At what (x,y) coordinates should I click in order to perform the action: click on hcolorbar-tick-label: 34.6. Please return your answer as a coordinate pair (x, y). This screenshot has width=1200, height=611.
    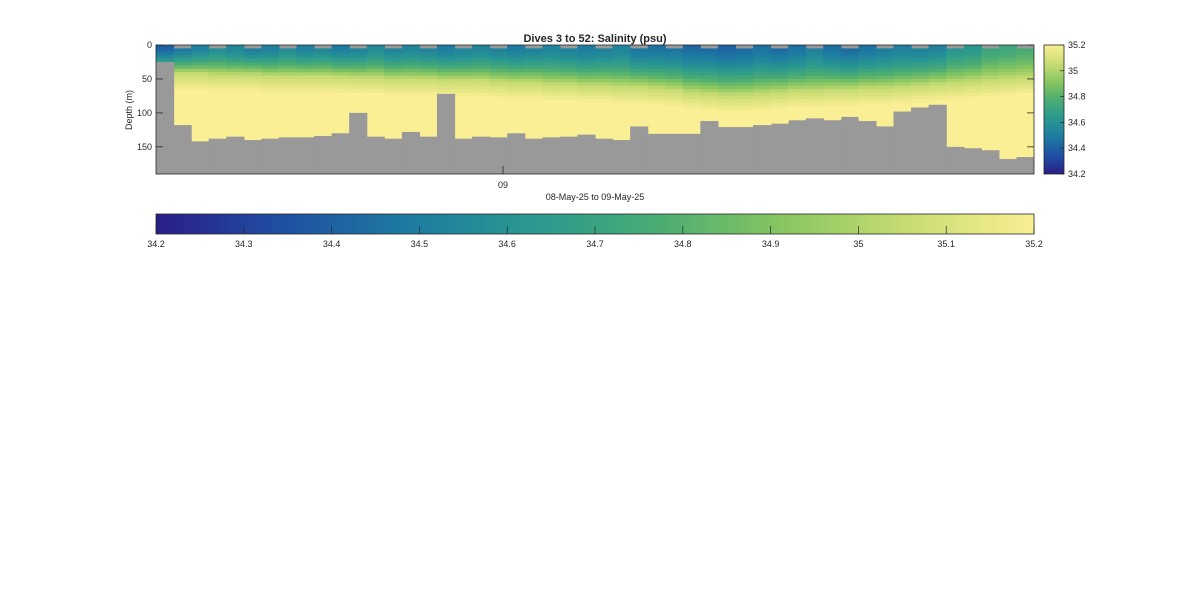
    Looking at the image, I should click on (507, 244).